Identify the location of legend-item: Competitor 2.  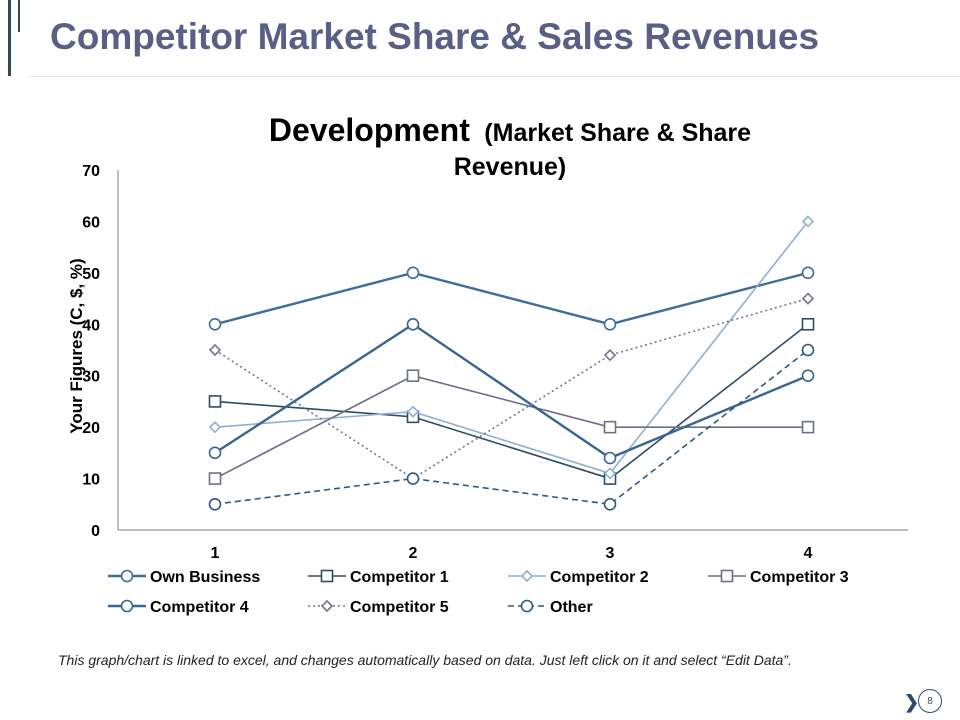
(578, 577).